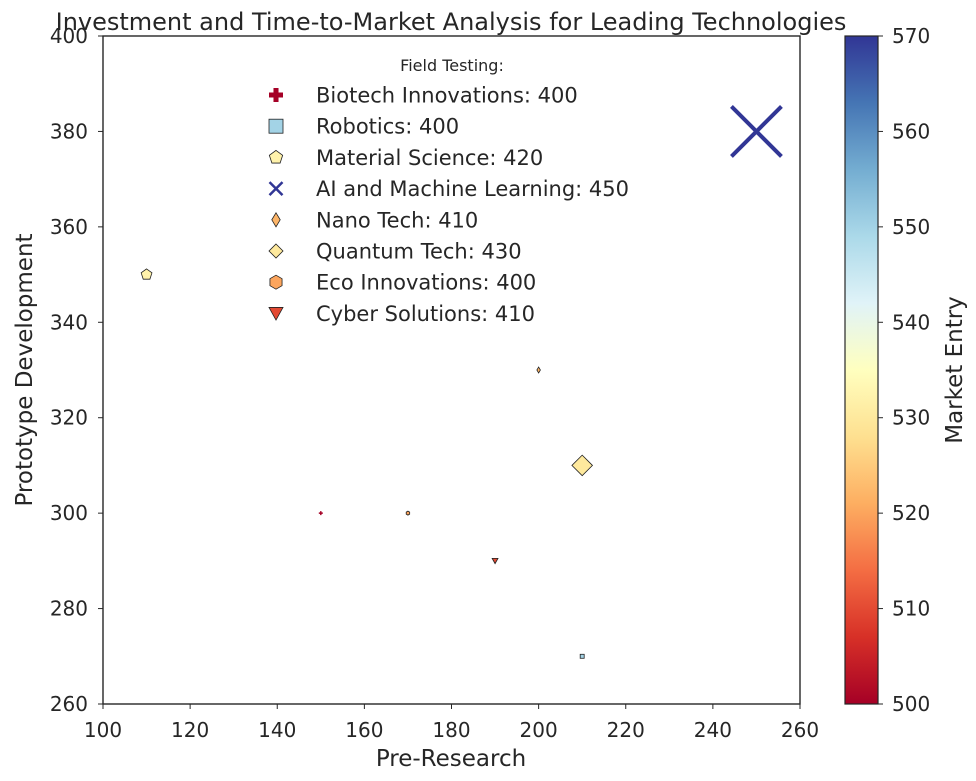 The height and width of the screenshot is (781, 976). I want to click on legend-item: Quantum Tech: 430, so click(395, 252).